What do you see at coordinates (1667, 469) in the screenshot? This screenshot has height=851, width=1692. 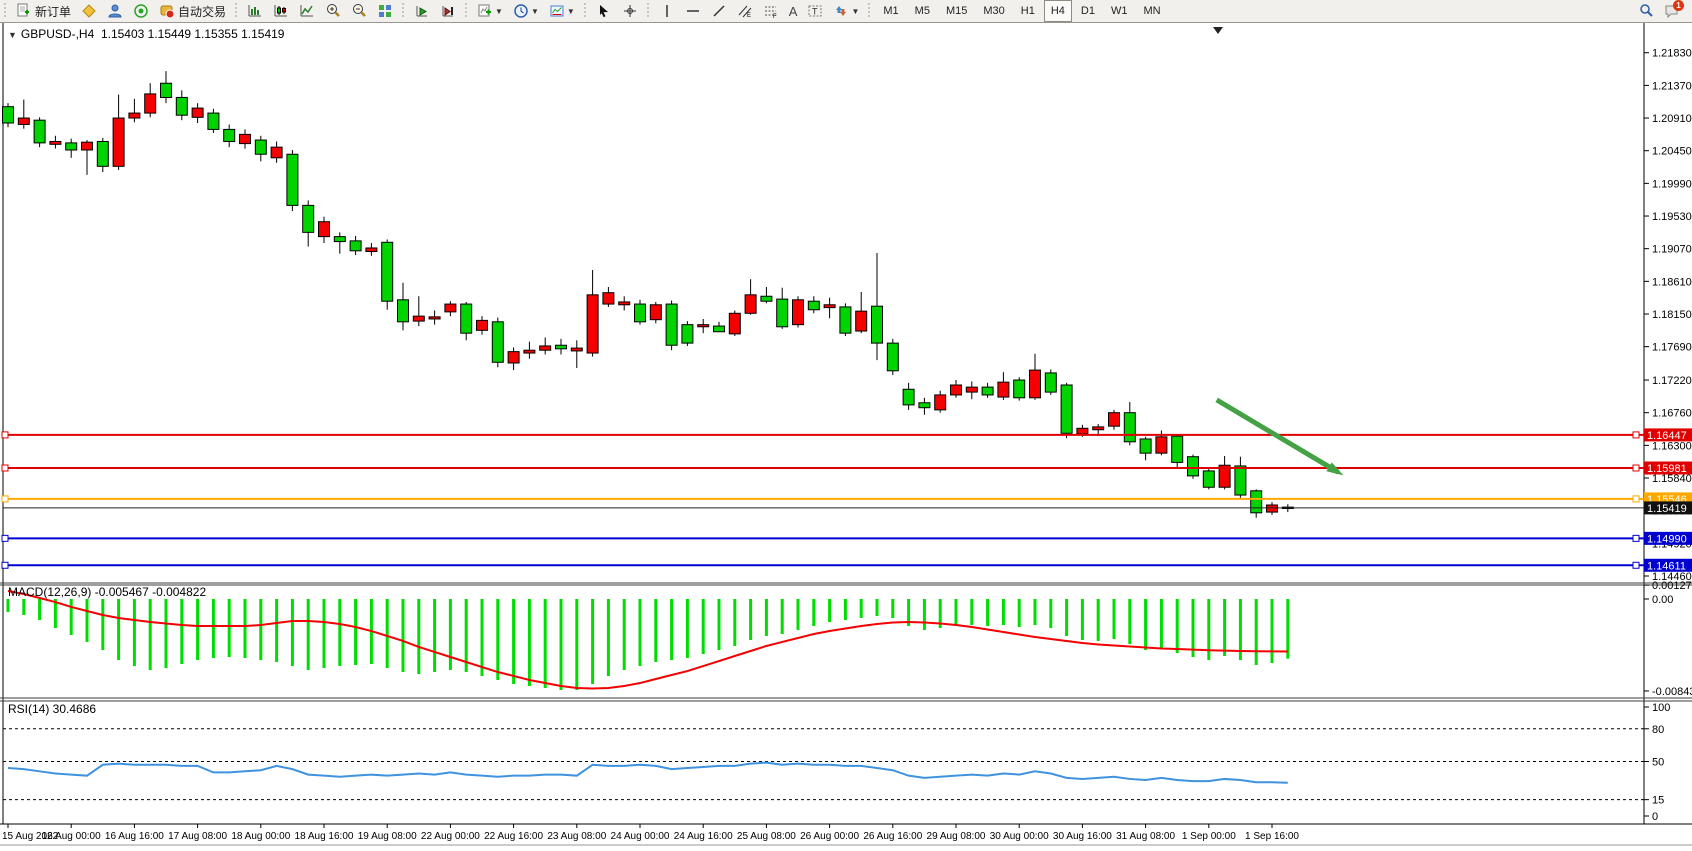 I see `price-label-text: 1.15981` at bounding box center [1667, 469].